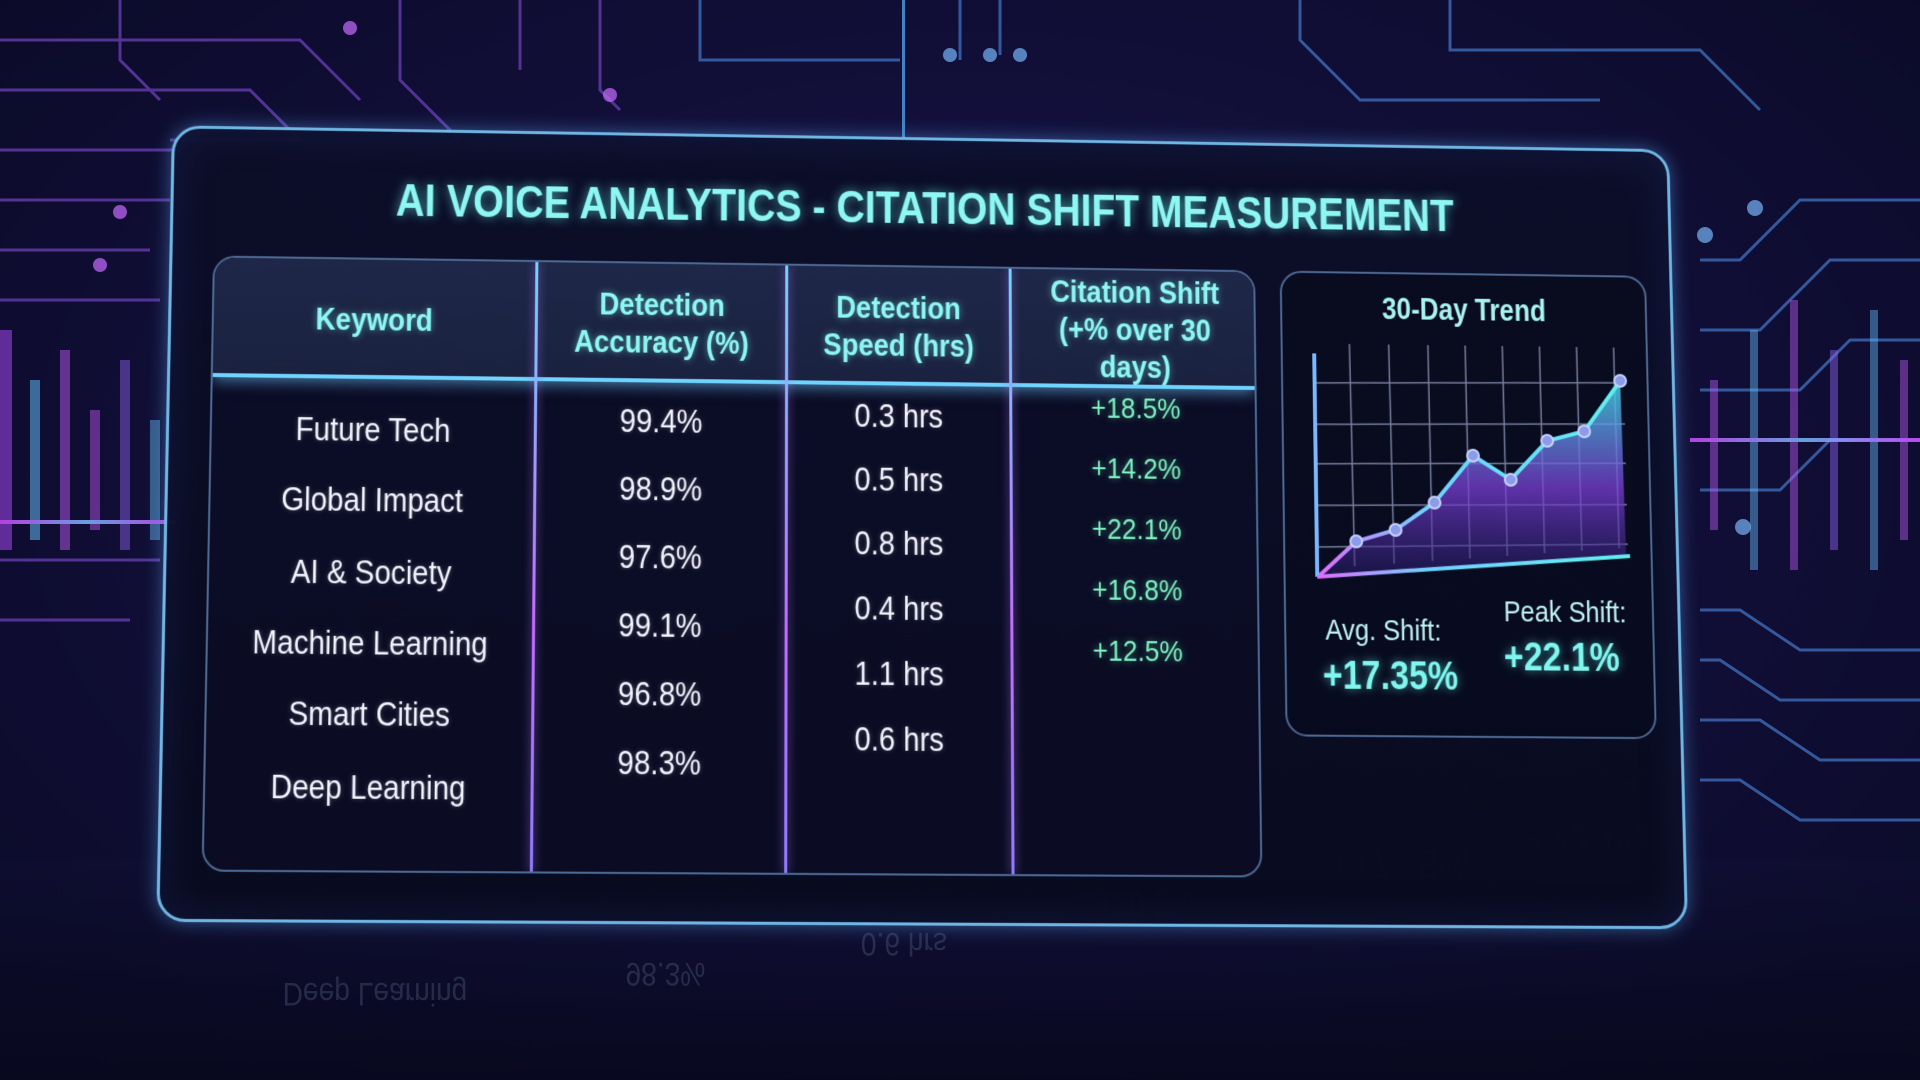  I want to click on table-row-keyword: Smart Cities, so click(369, 714).